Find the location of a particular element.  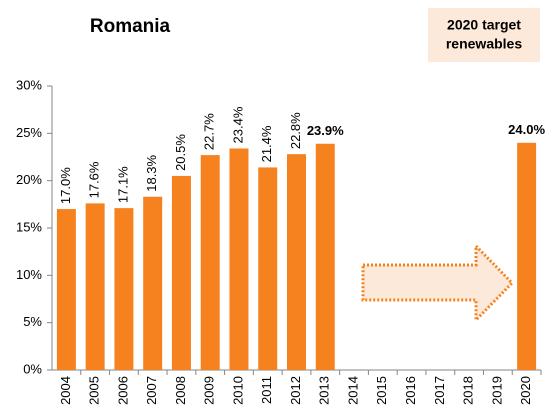

value-label: 17.6% is located at coordinates (94, 179).